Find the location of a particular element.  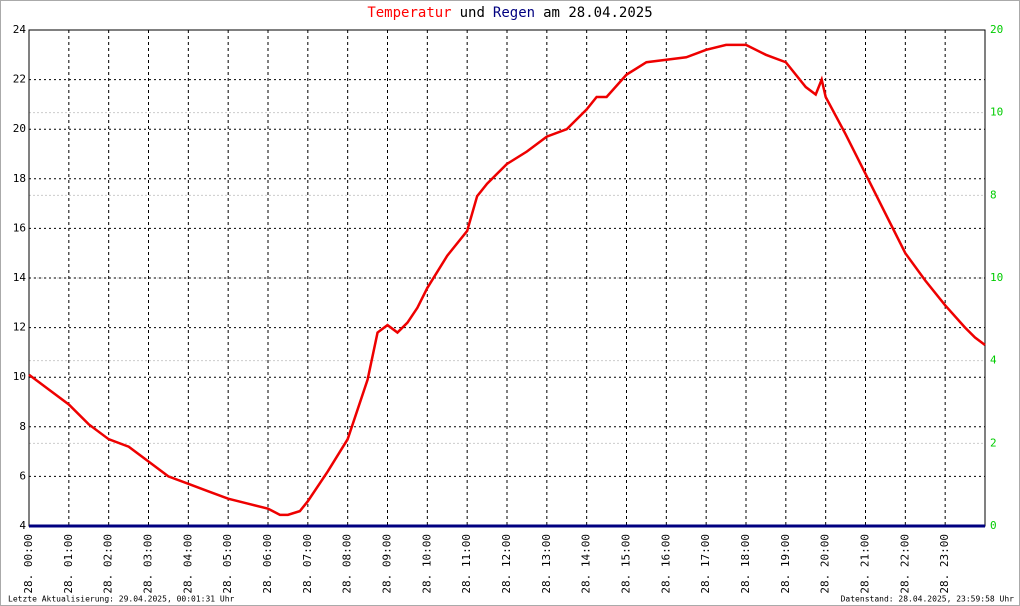

y-tick-label: 14 is located at coordinates (20, 277).